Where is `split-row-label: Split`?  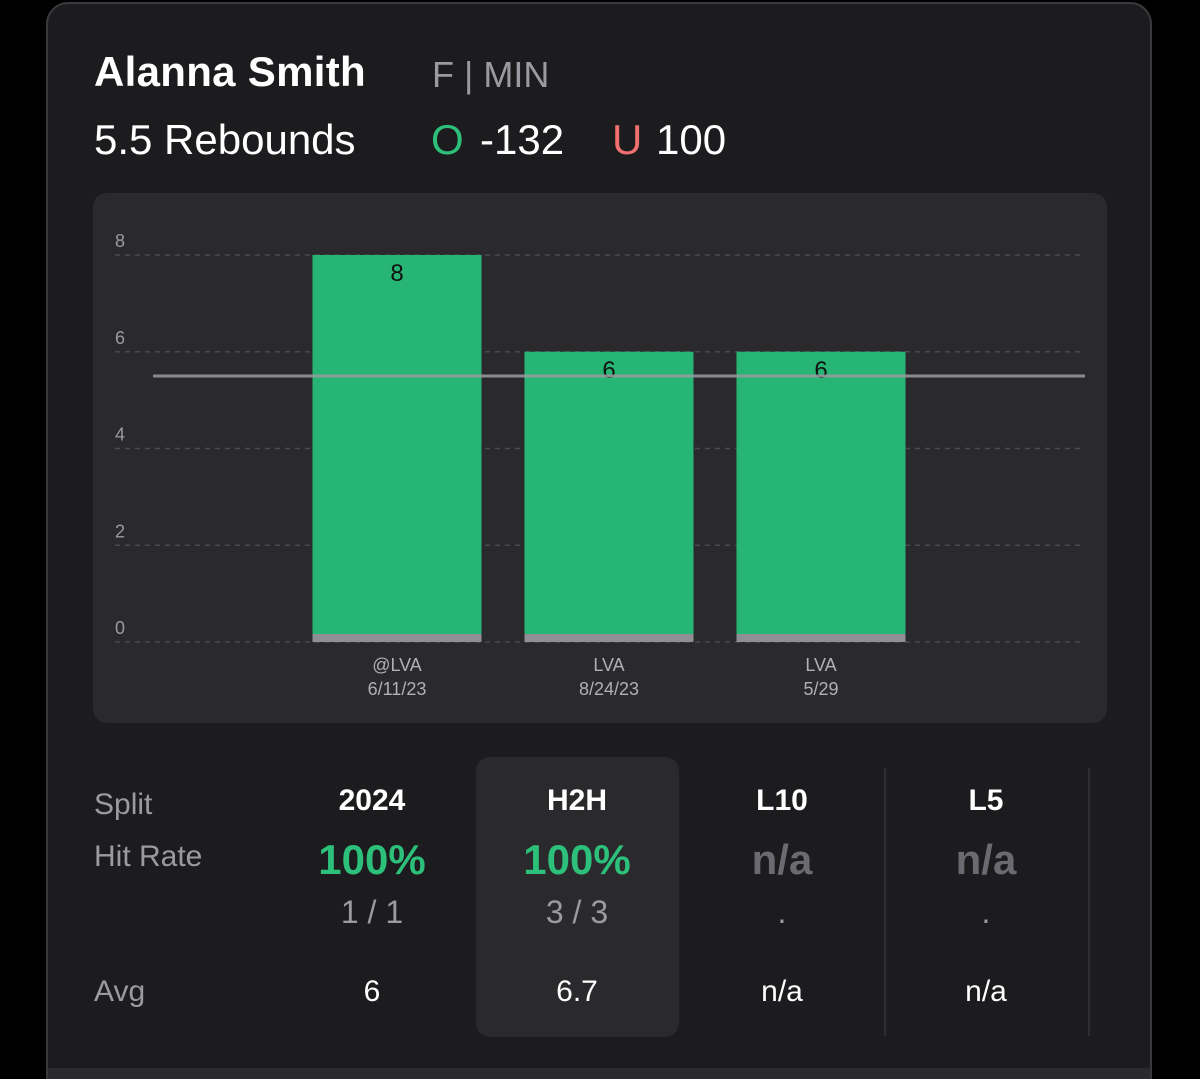 split-row-label: Split is located at coordinates (123, 804).